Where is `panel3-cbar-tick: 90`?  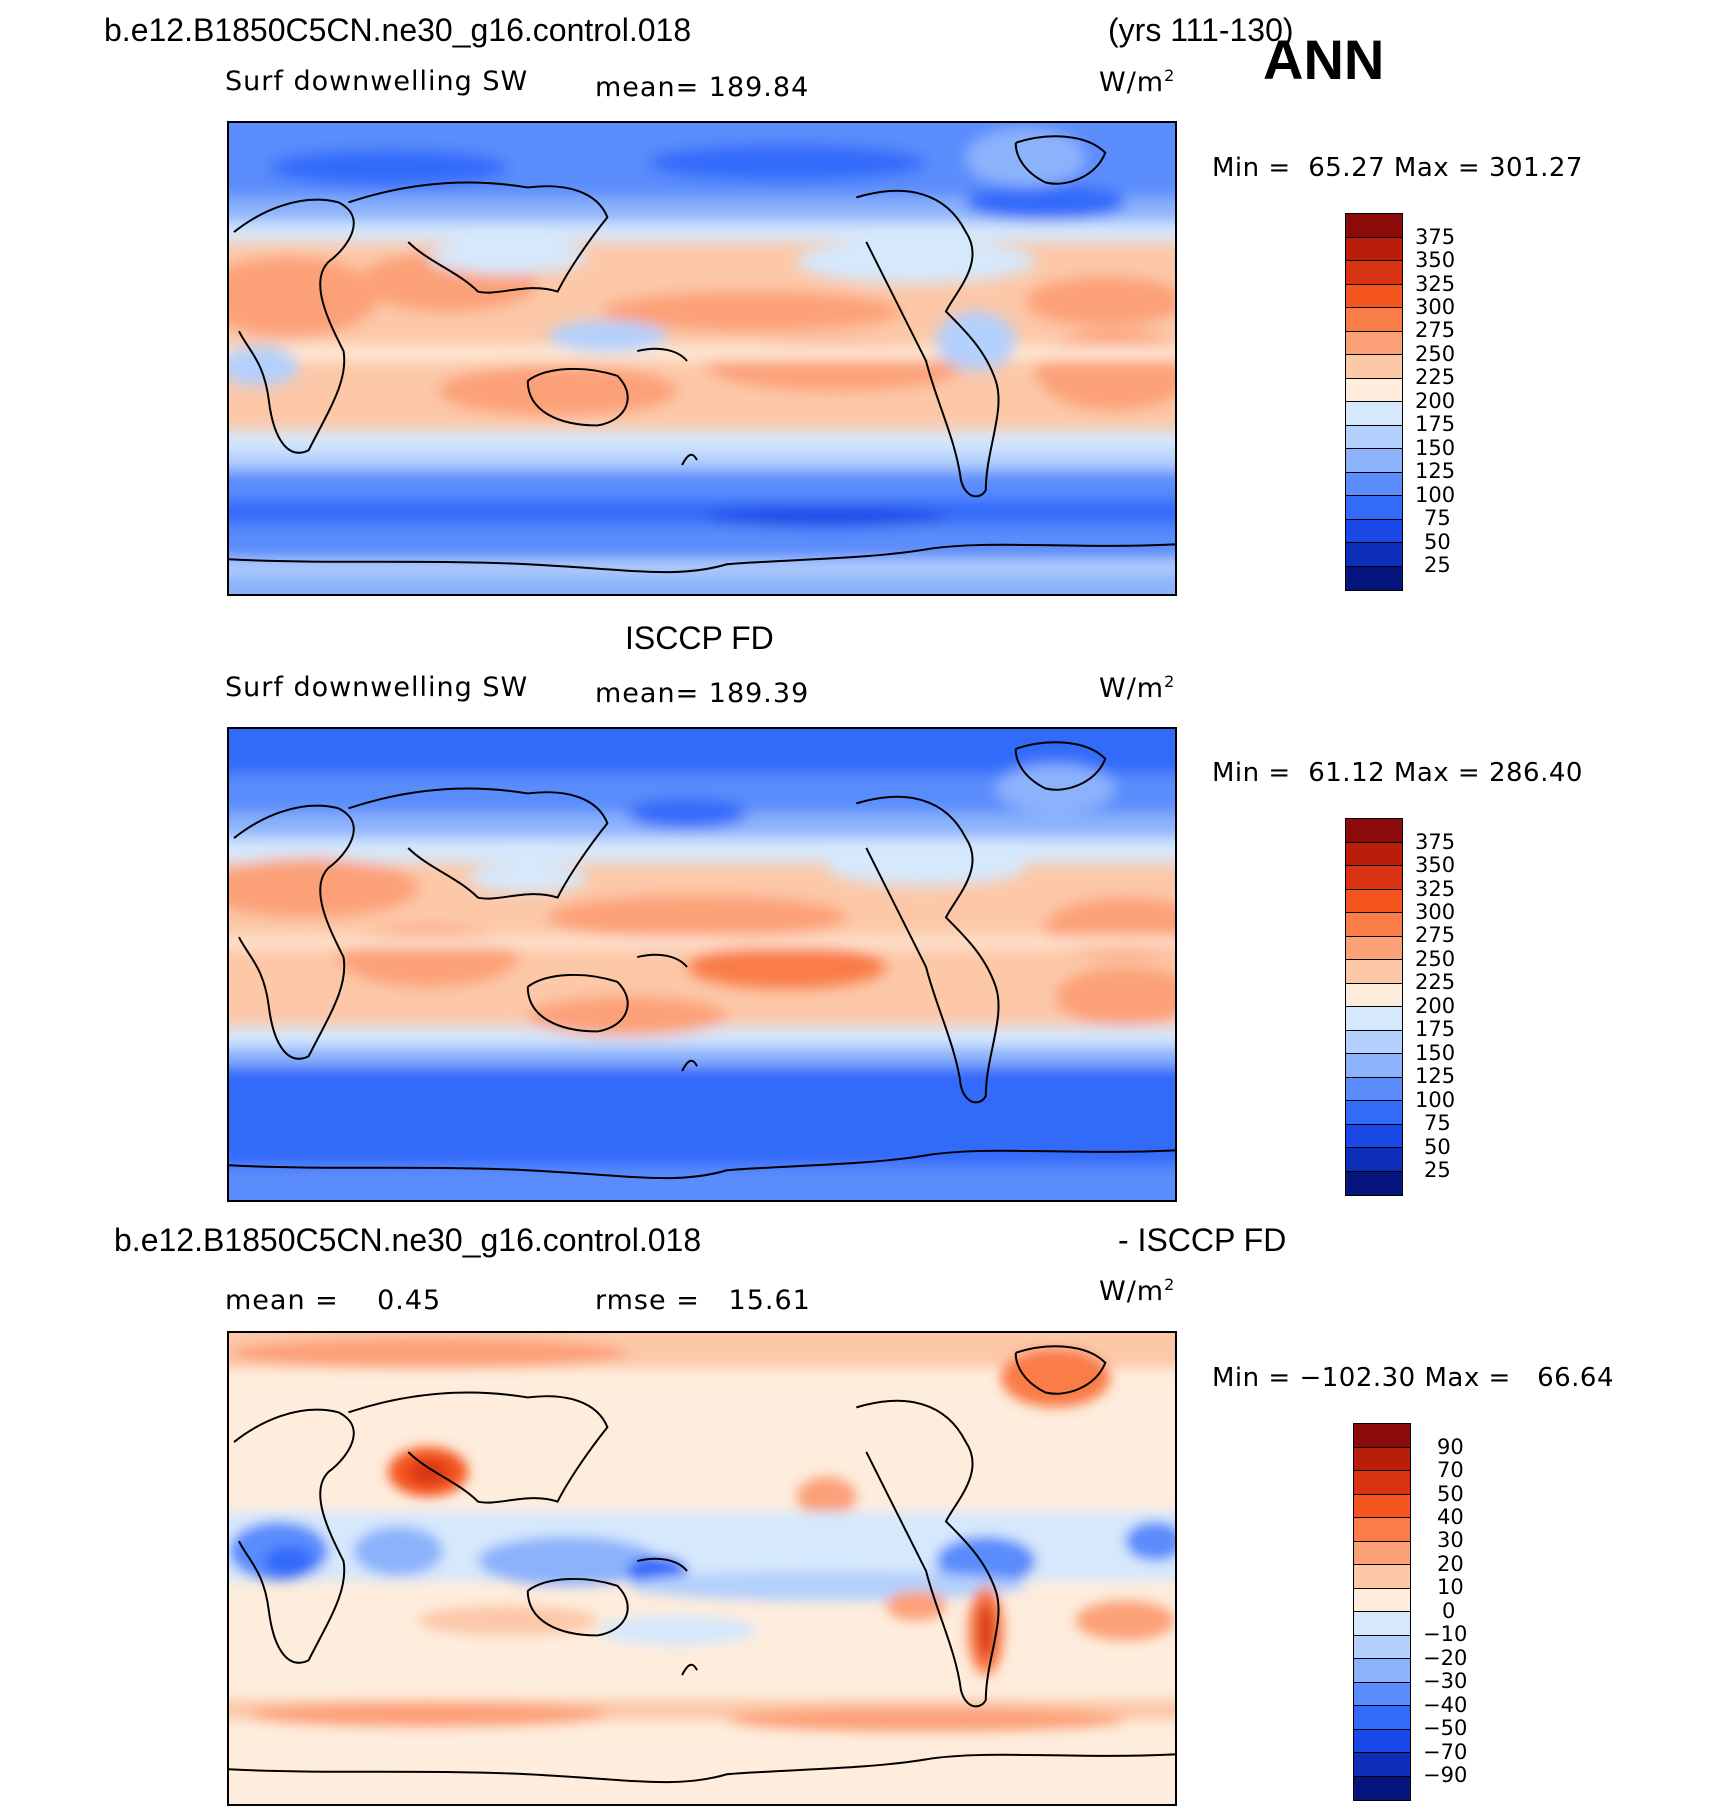
panel3-cbar-tick: 90 is located at coordinates (1450, 1447).